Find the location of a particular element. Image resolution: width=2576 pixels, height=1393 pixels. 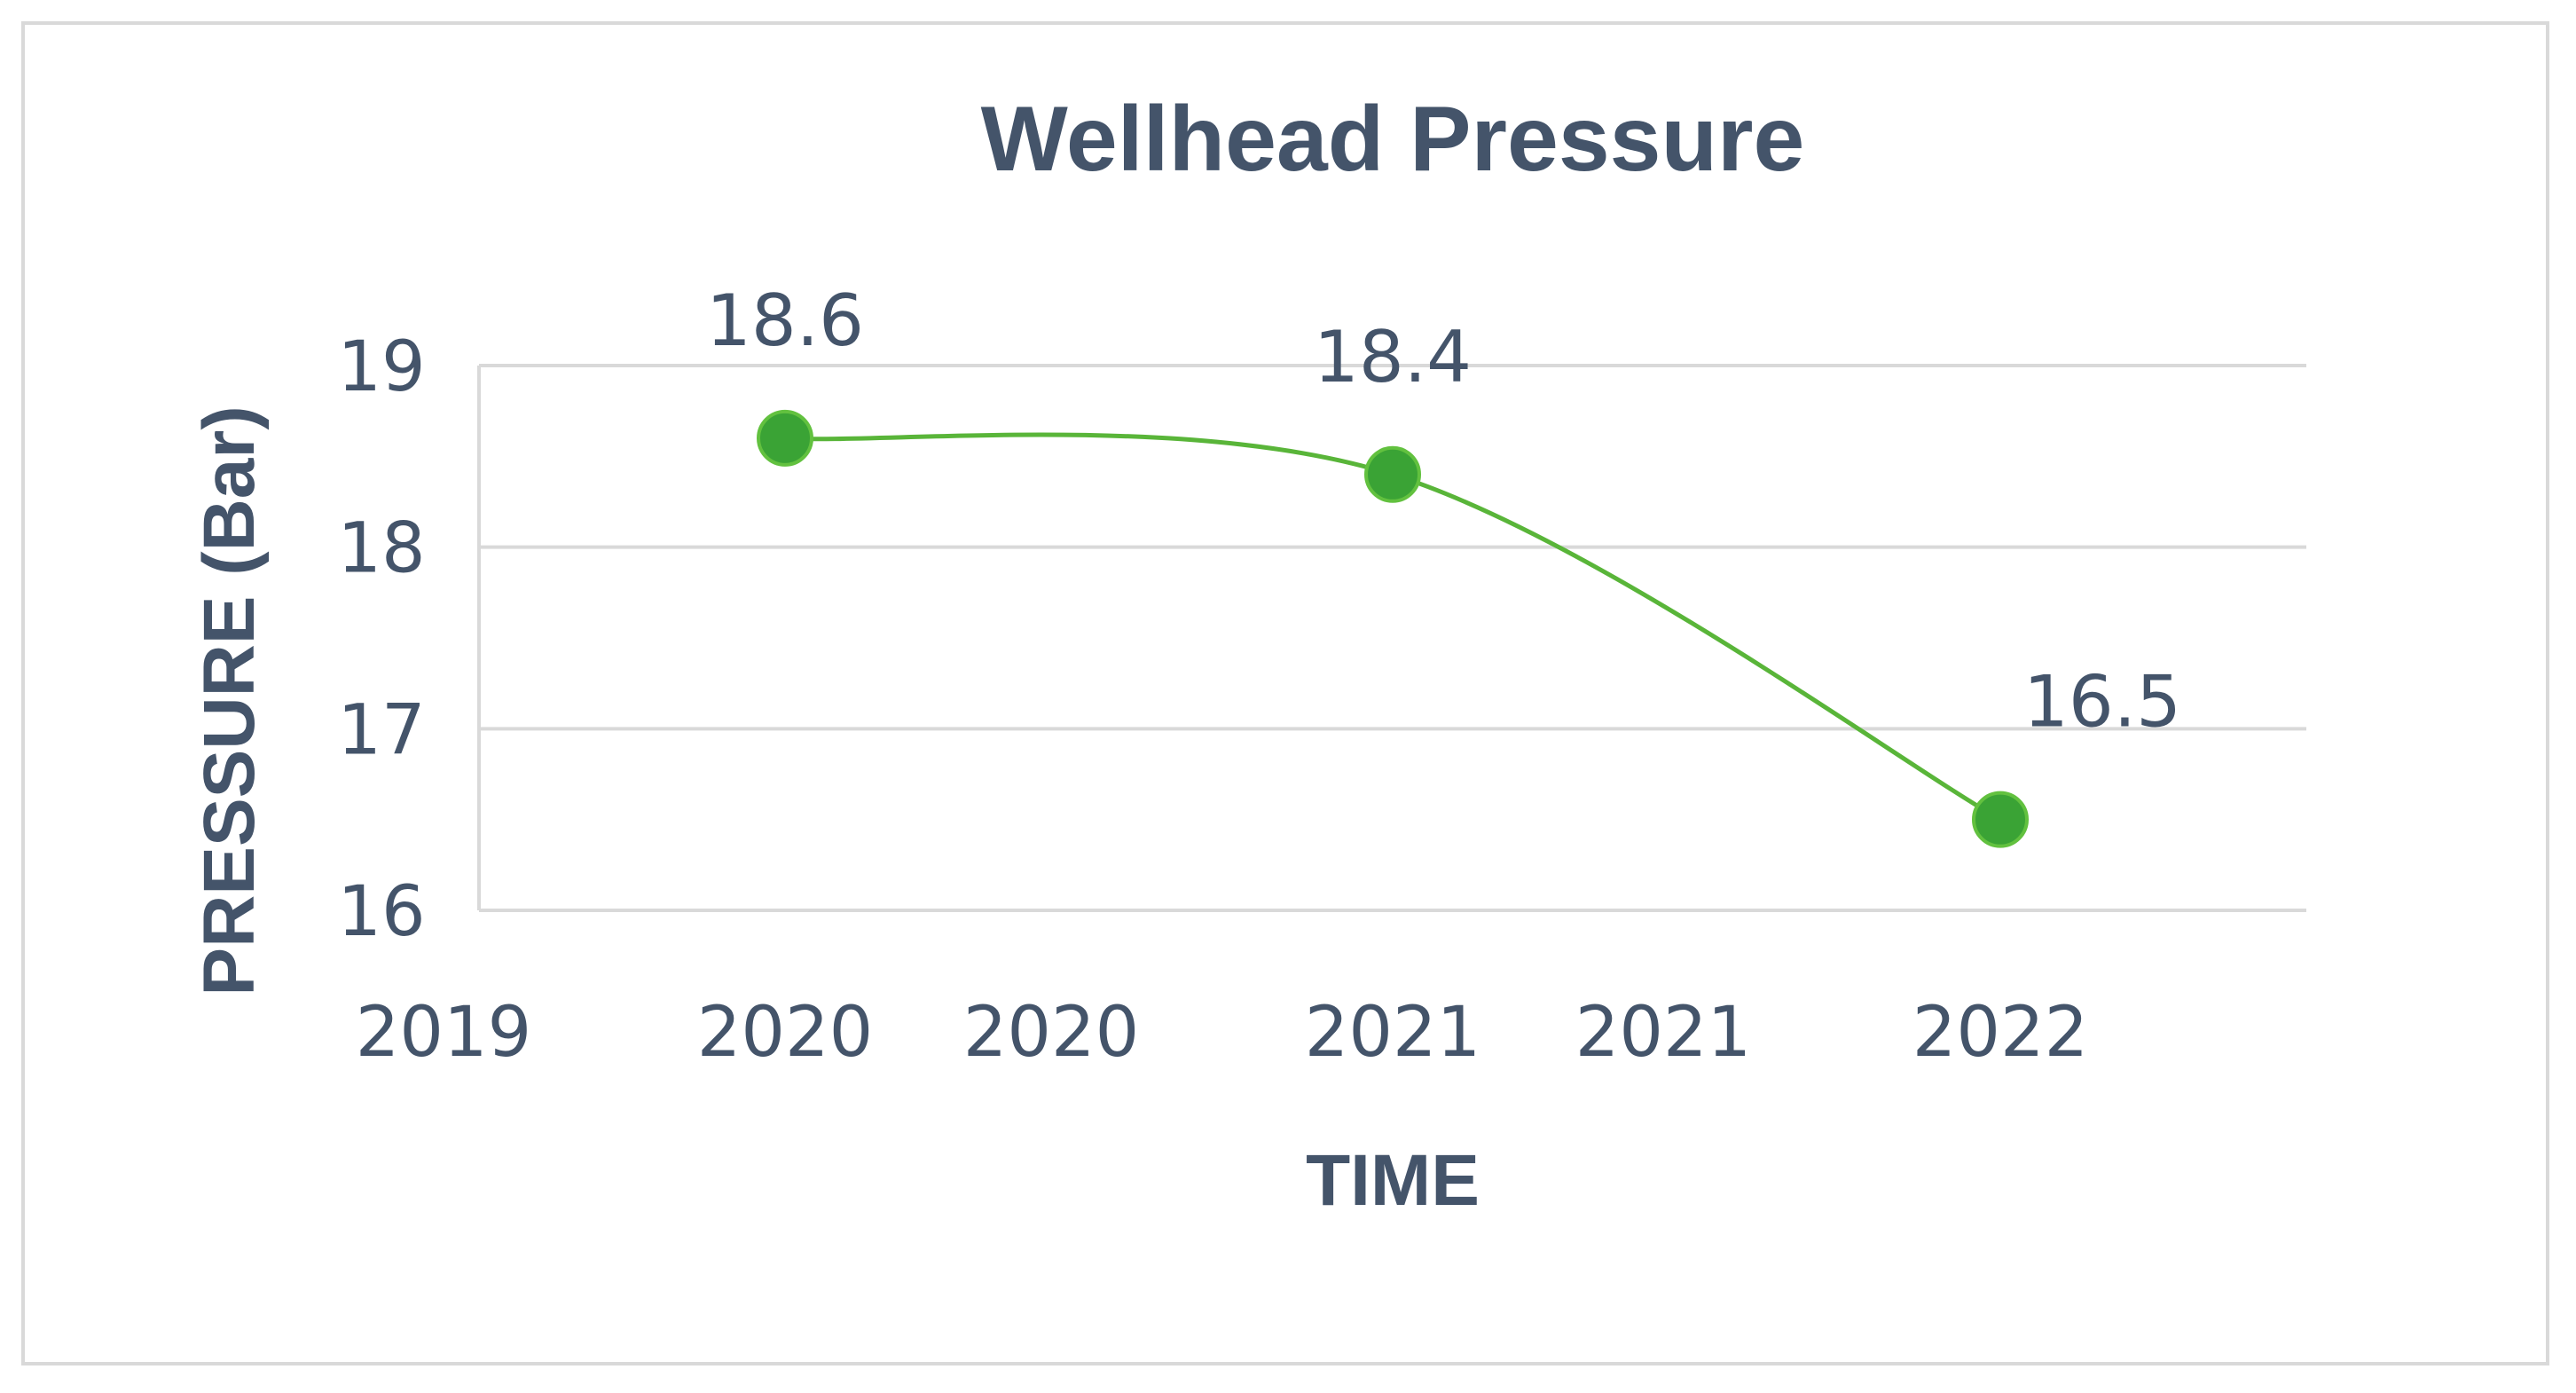

x-tick-label: 2019 is located at coordinates (444, 1033).